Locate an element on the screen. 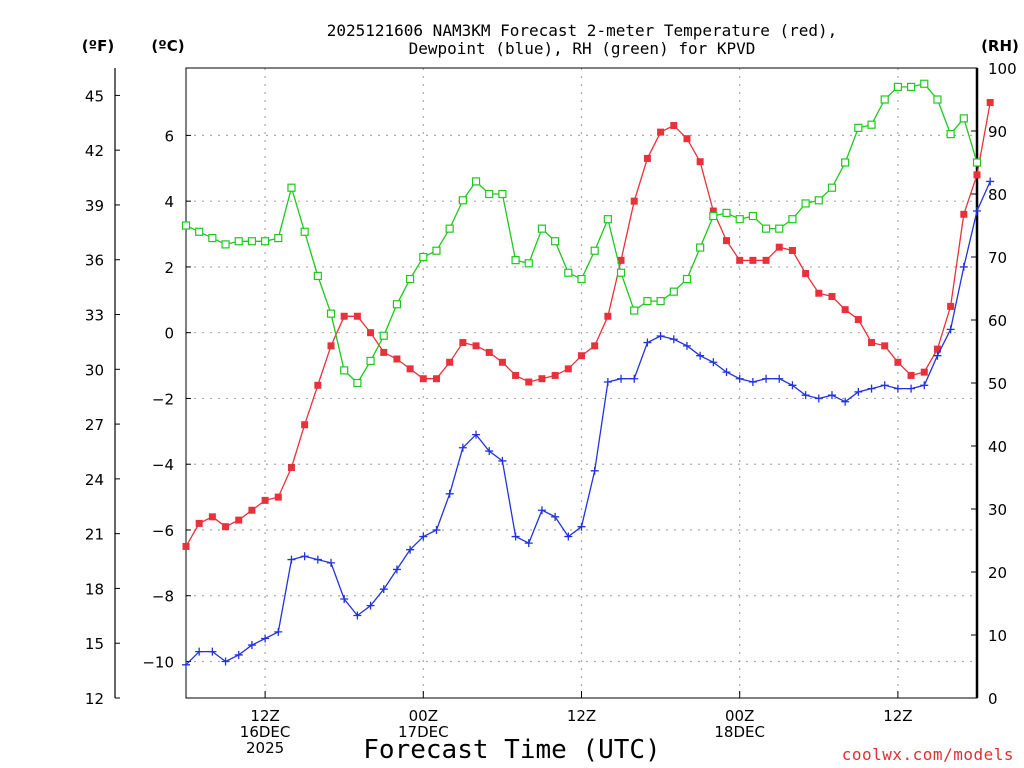 The height and width of the screenshot is (768, 1024). celsius-tick-label: −6 is located at coordinates (163, 531).